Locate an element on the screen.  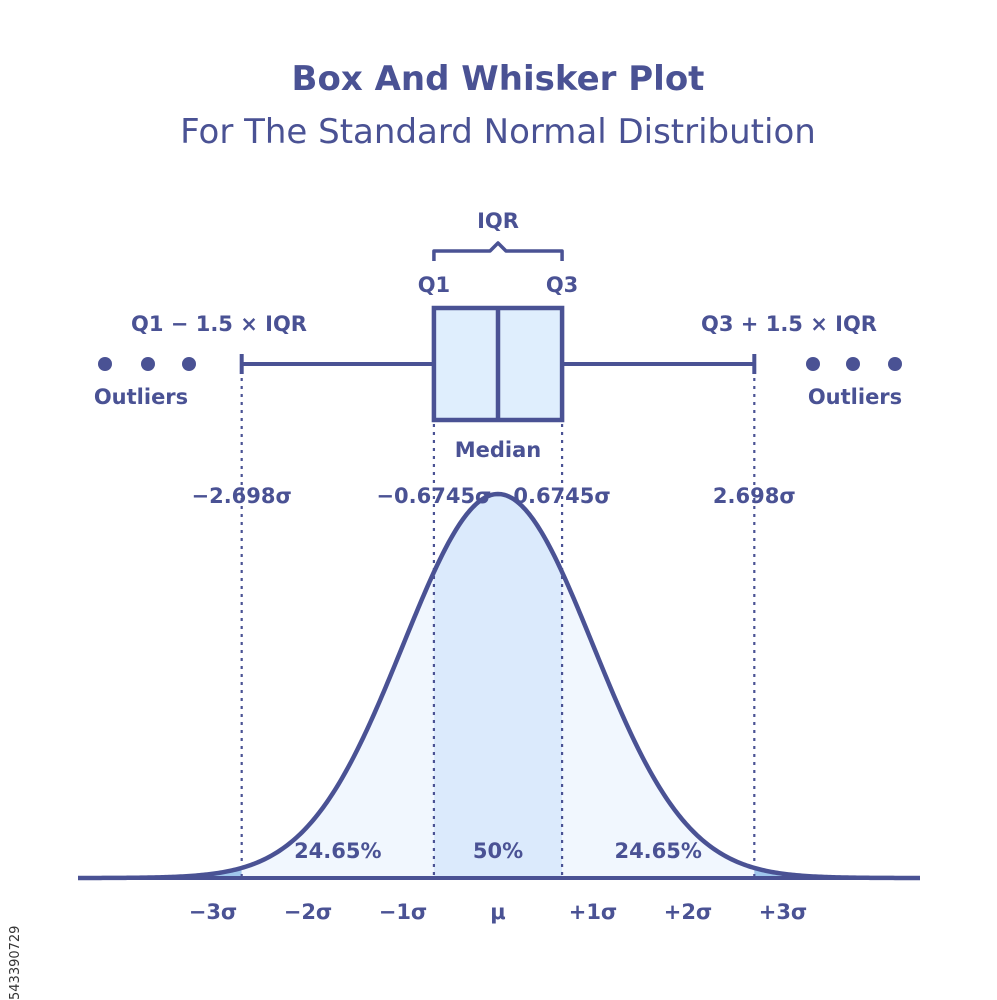
upper-region is located at coordinates (658, 725).